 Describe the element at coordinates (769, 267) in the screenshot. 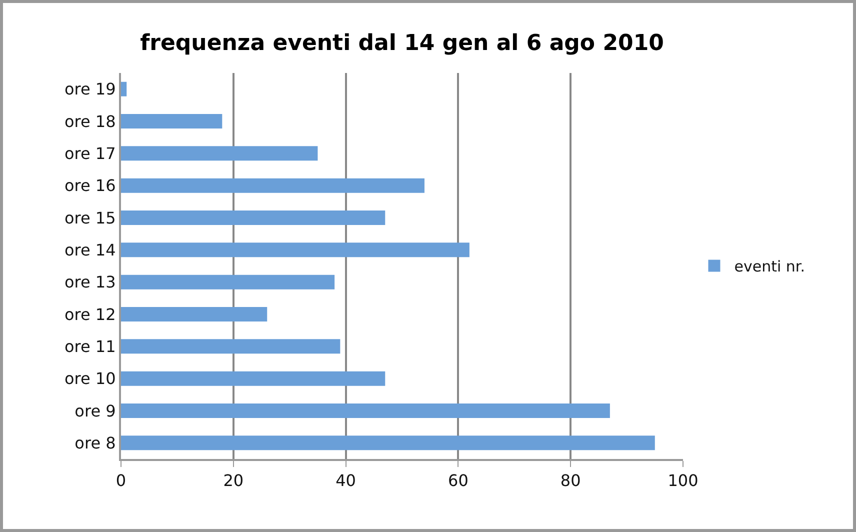

I see `legend-label: eventi nr.` at that location.